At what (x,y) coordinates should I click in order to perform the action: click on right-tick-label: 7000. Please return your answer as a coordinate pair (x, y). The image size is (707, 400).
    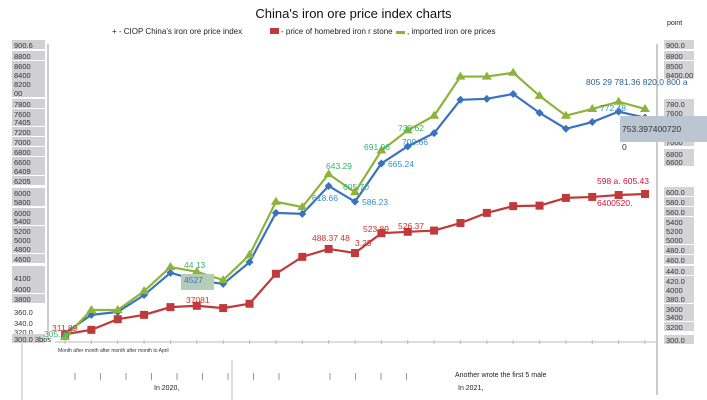
    Looking at the image, I should click on (674, 142).